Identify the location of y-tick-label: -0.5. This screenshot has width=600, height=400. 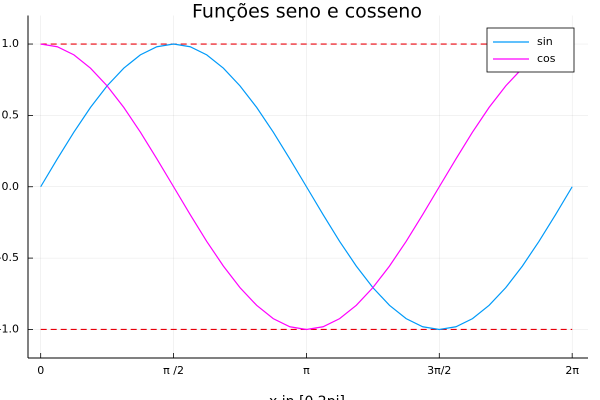
(9, 257).